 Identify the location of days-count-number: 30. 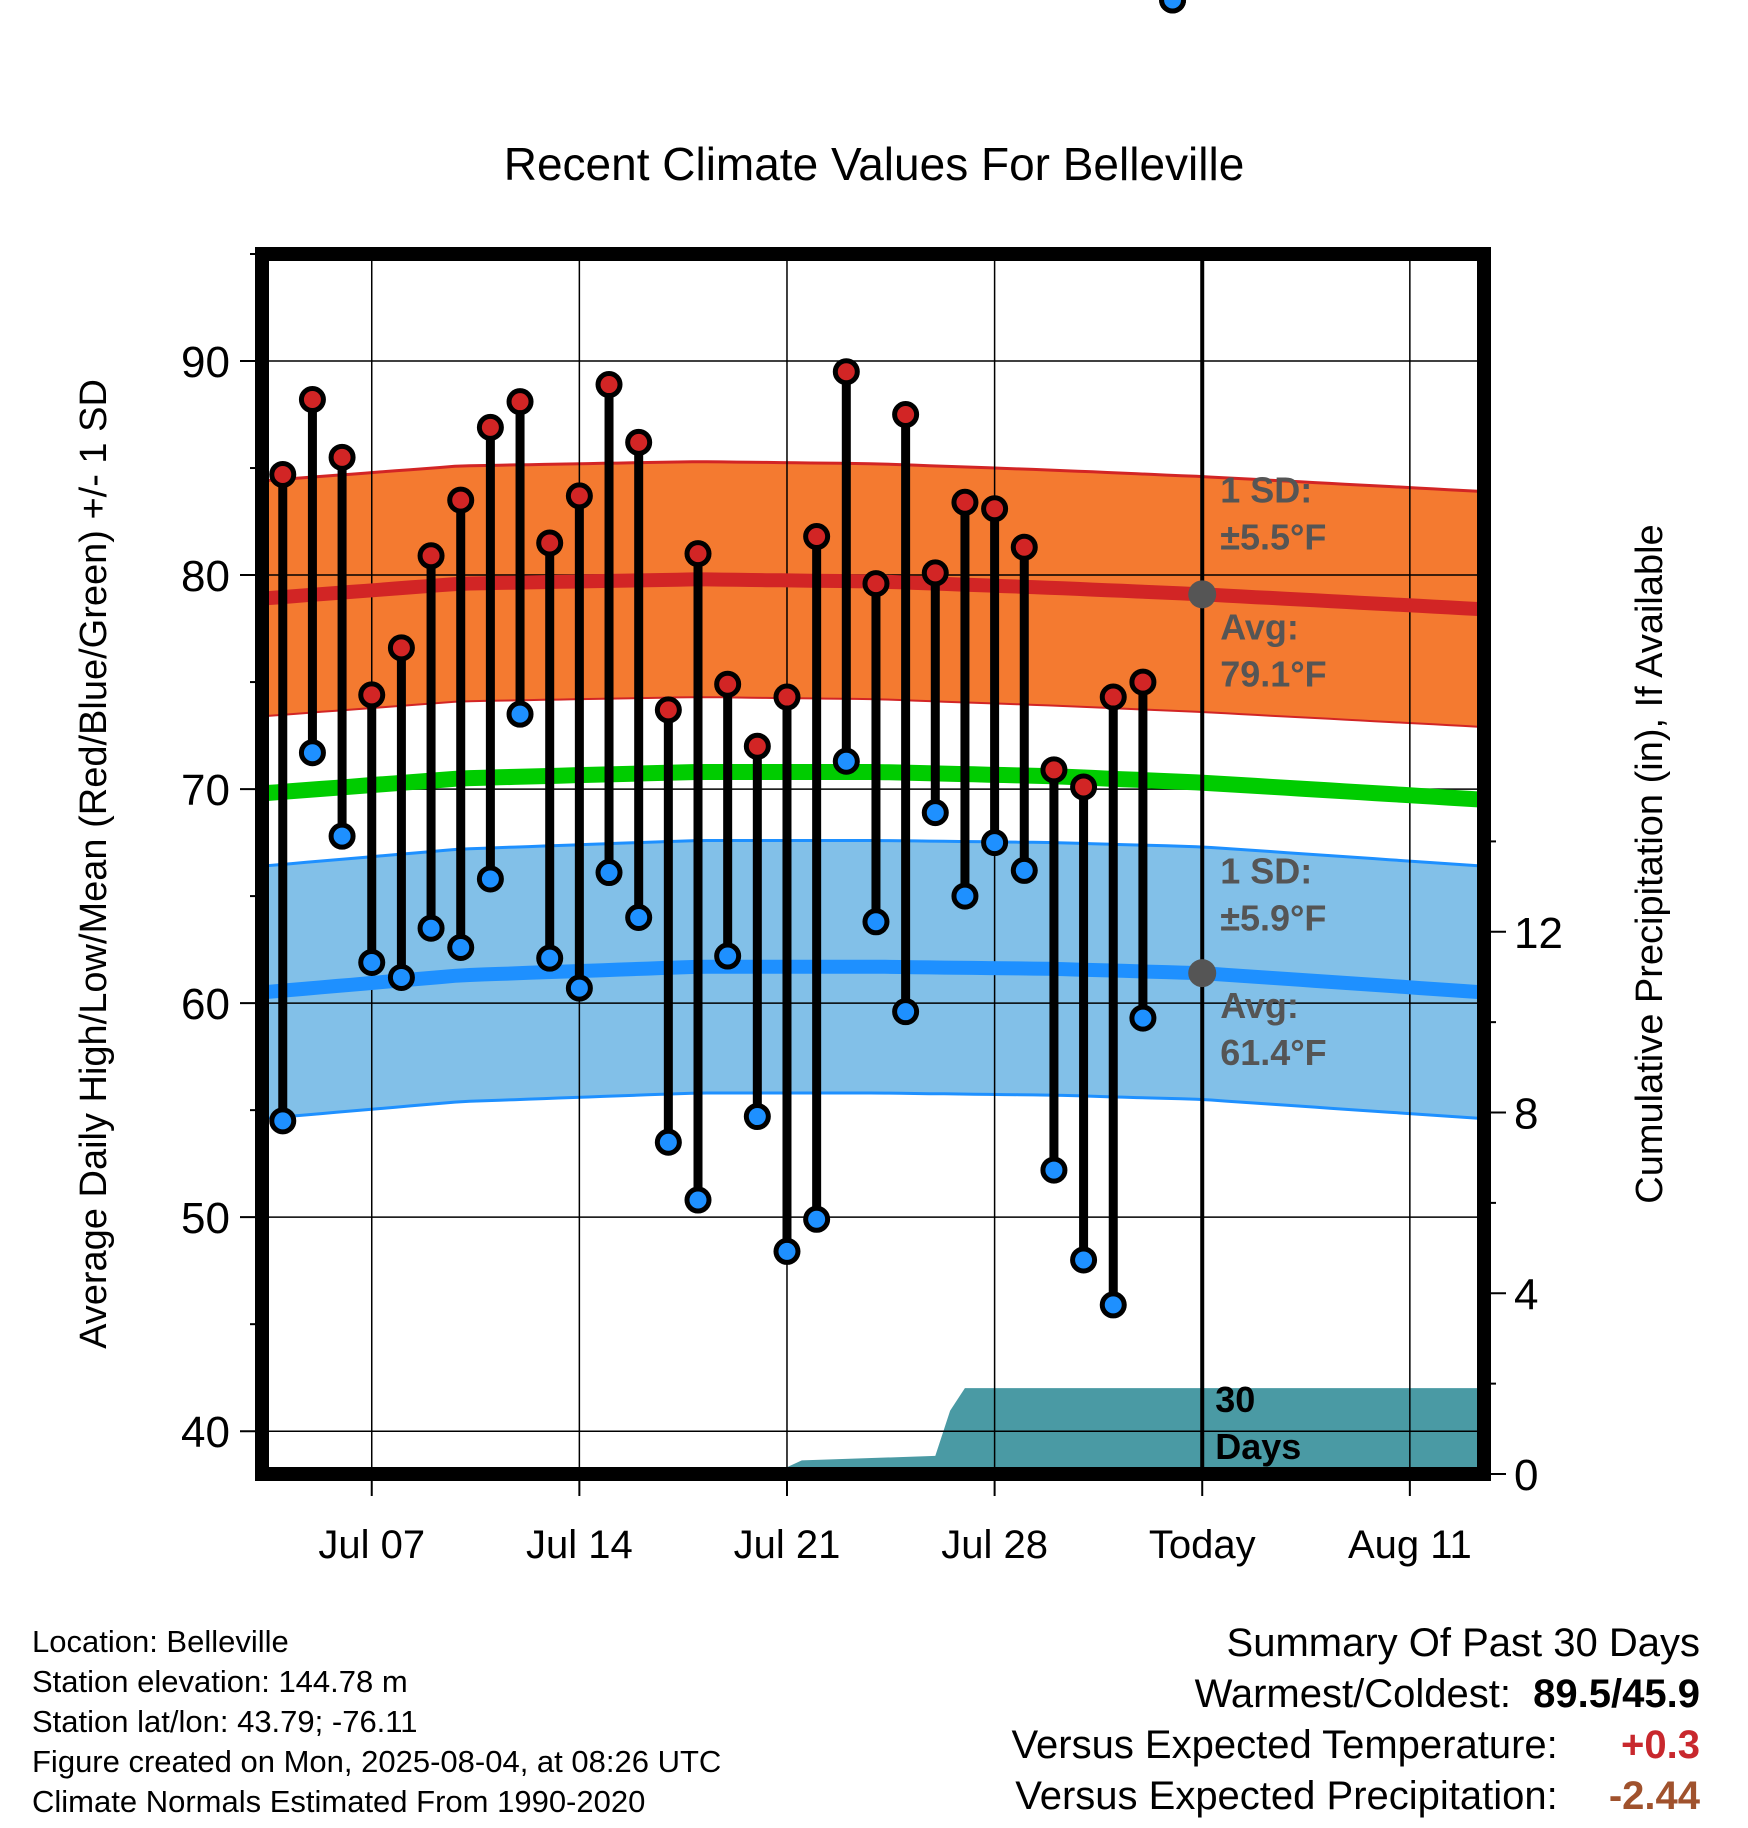
(1235, 1399).